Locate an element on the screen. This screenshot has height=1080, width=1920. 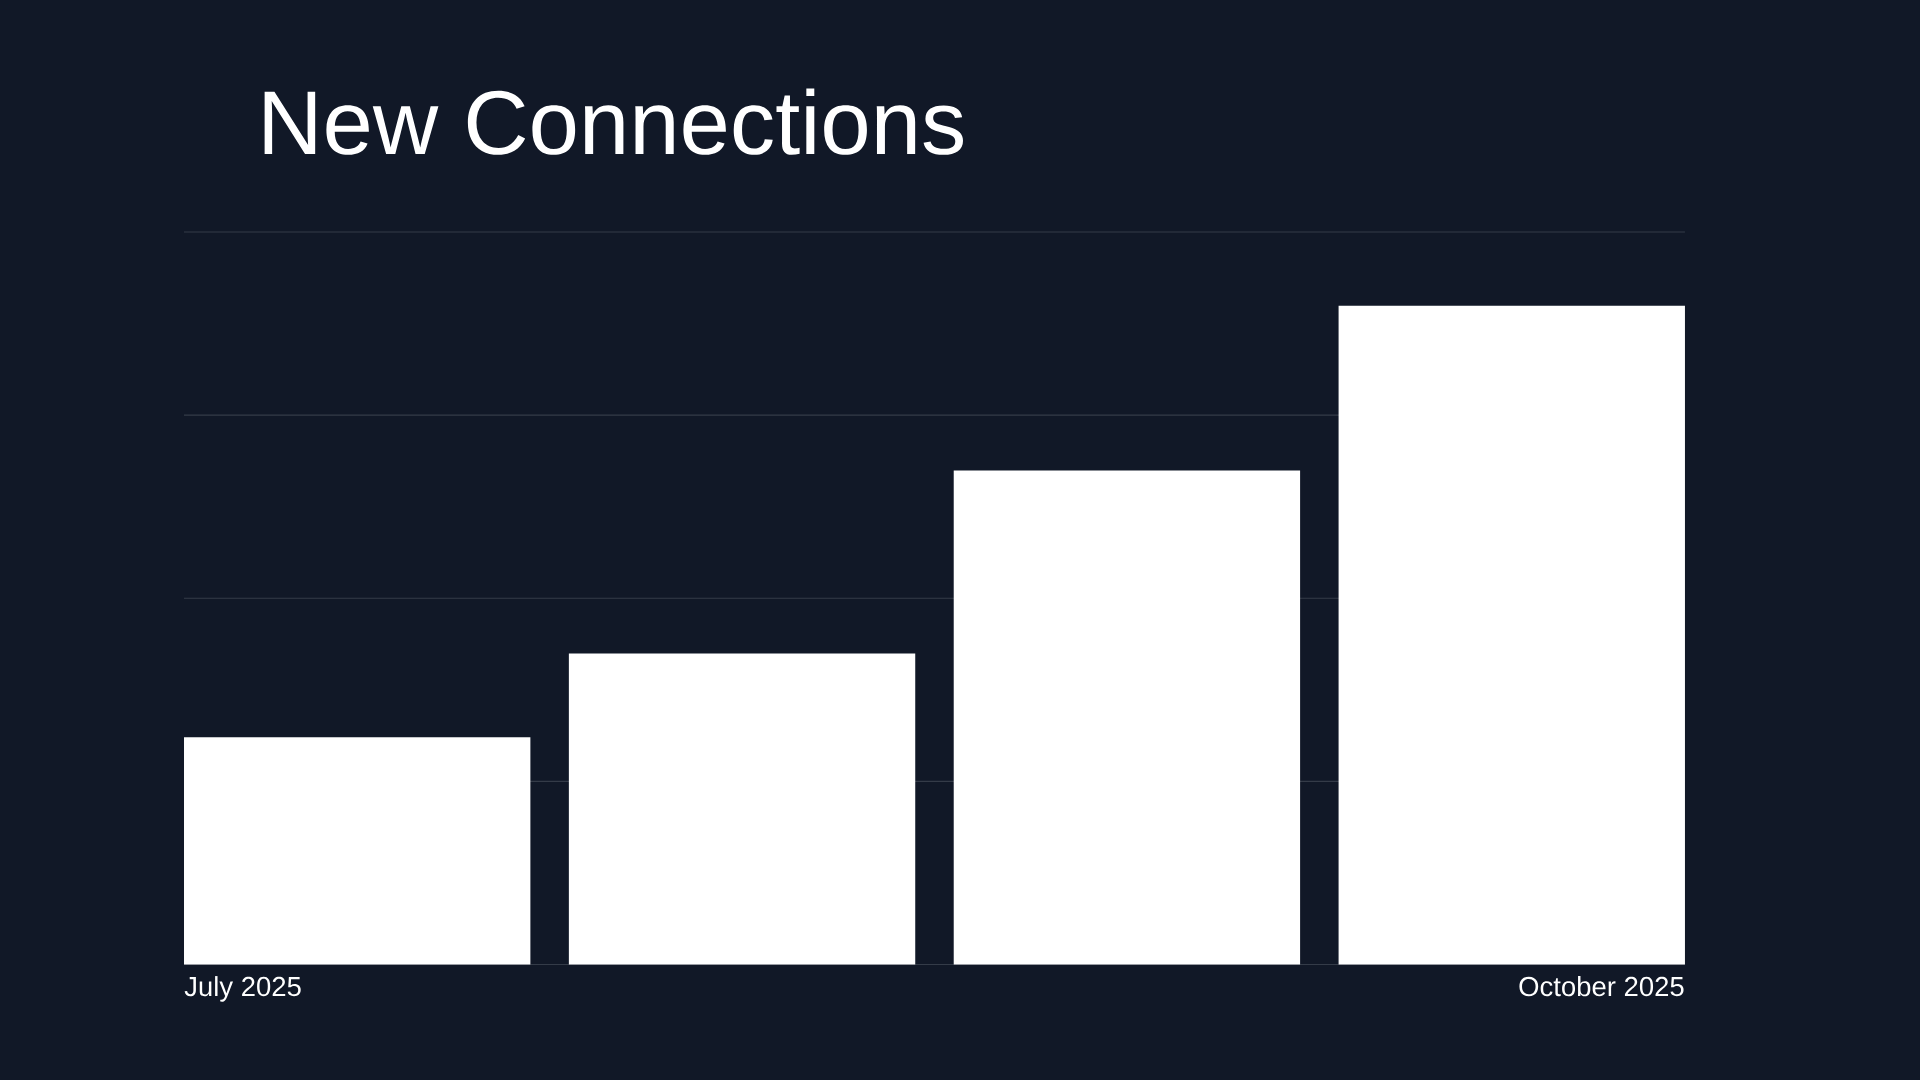
x-tick-label: October 2025 is located at coordinates (1601, 986).